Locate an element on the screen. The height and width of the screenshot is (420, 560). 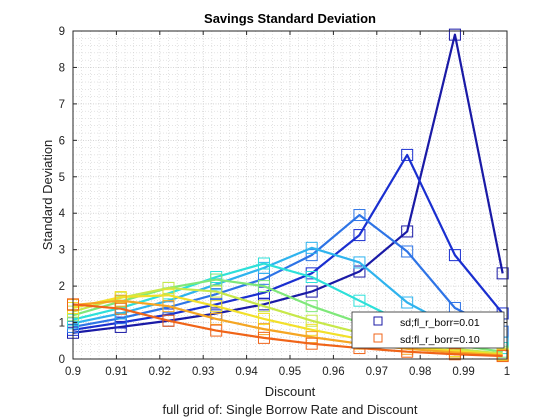
y-tick-label: 8 is located at coordinates (62, 68).